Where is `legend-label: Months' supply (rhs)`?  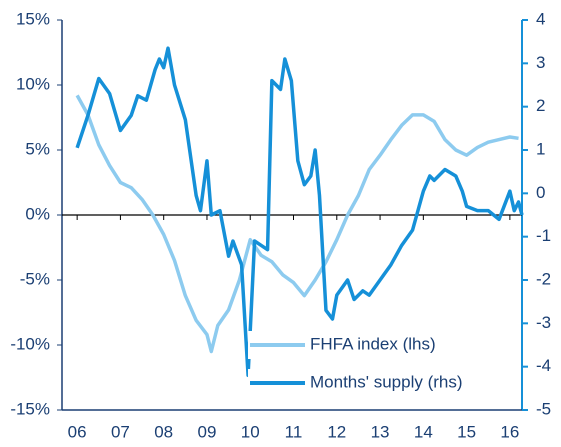 legend-label: Months' supply (rhs) is located at coordinates (386, 381).